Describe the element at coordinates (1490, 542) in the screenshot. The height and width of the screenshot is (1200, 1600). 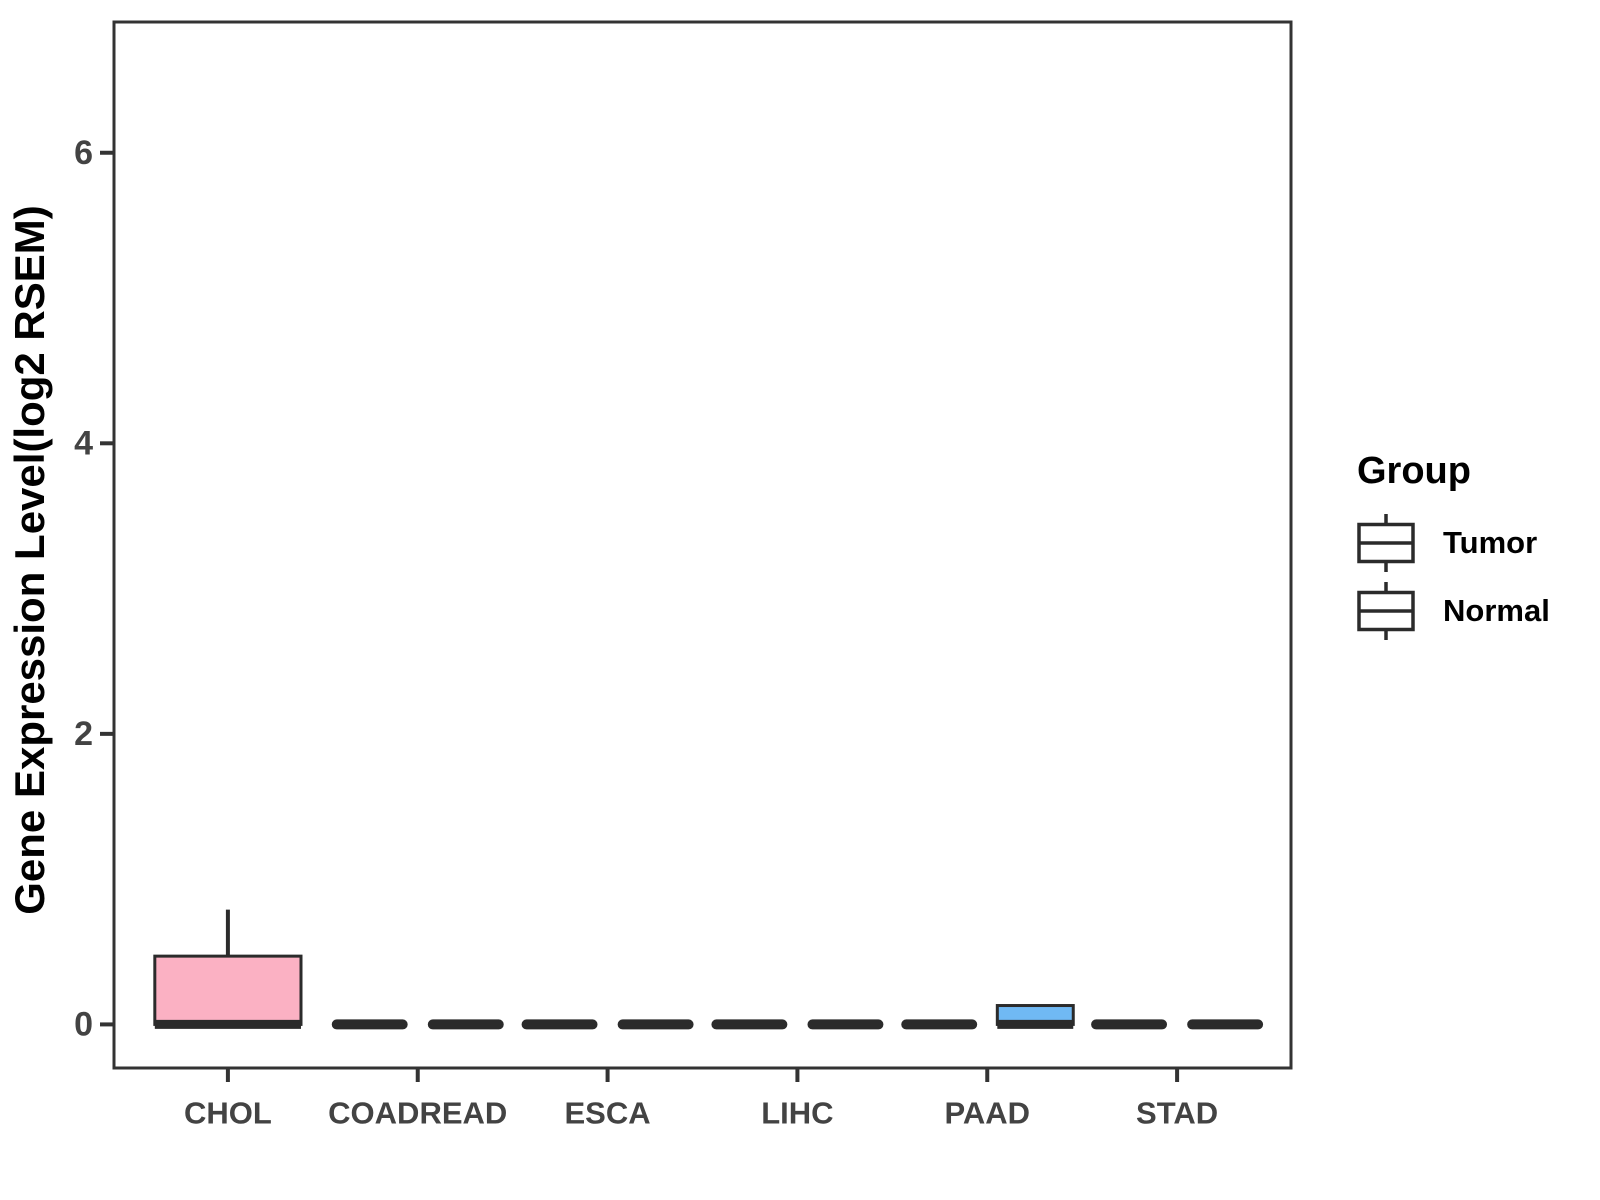
I see `legend-label-tumor: Tumor` at that location.